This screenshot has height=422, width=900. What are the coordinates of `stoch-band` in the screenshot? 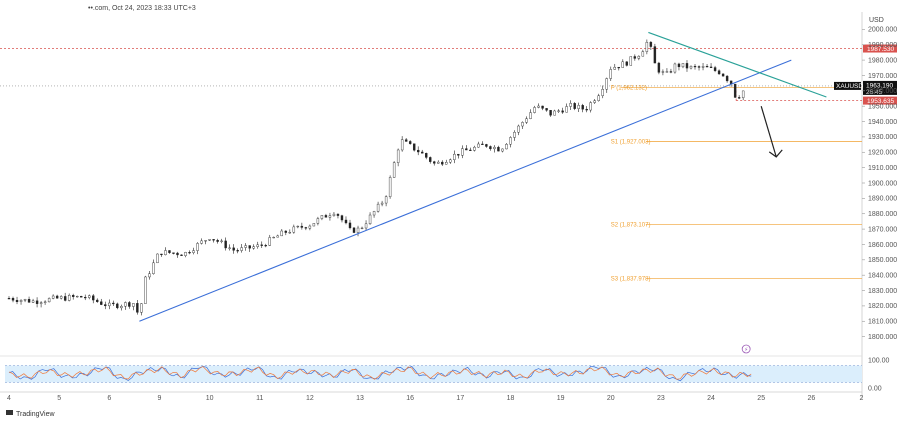 It's located at (433, 374).